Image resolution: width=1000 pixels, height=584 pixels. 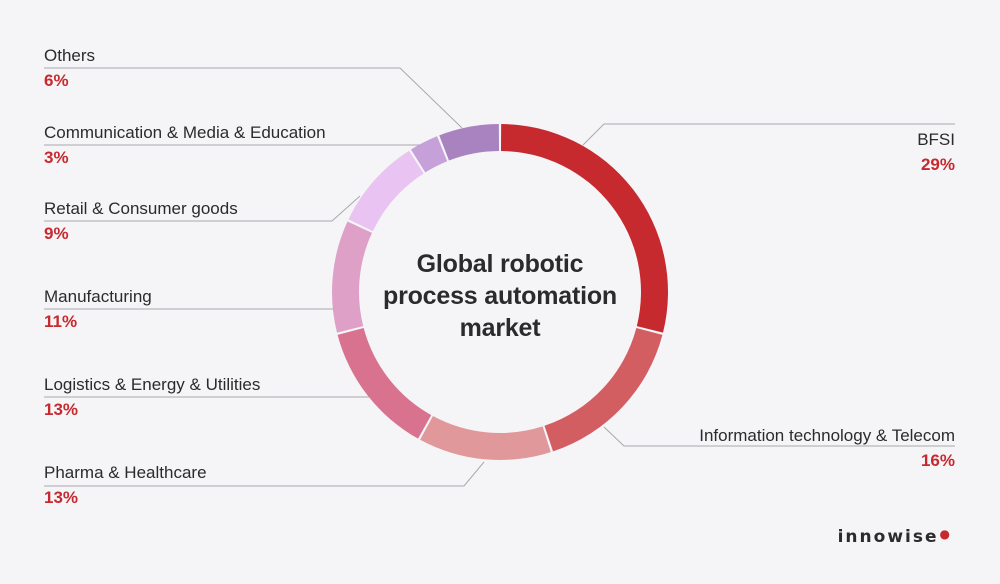 I want to click on slice-value-7: 3%, so click(x=56, y=157).